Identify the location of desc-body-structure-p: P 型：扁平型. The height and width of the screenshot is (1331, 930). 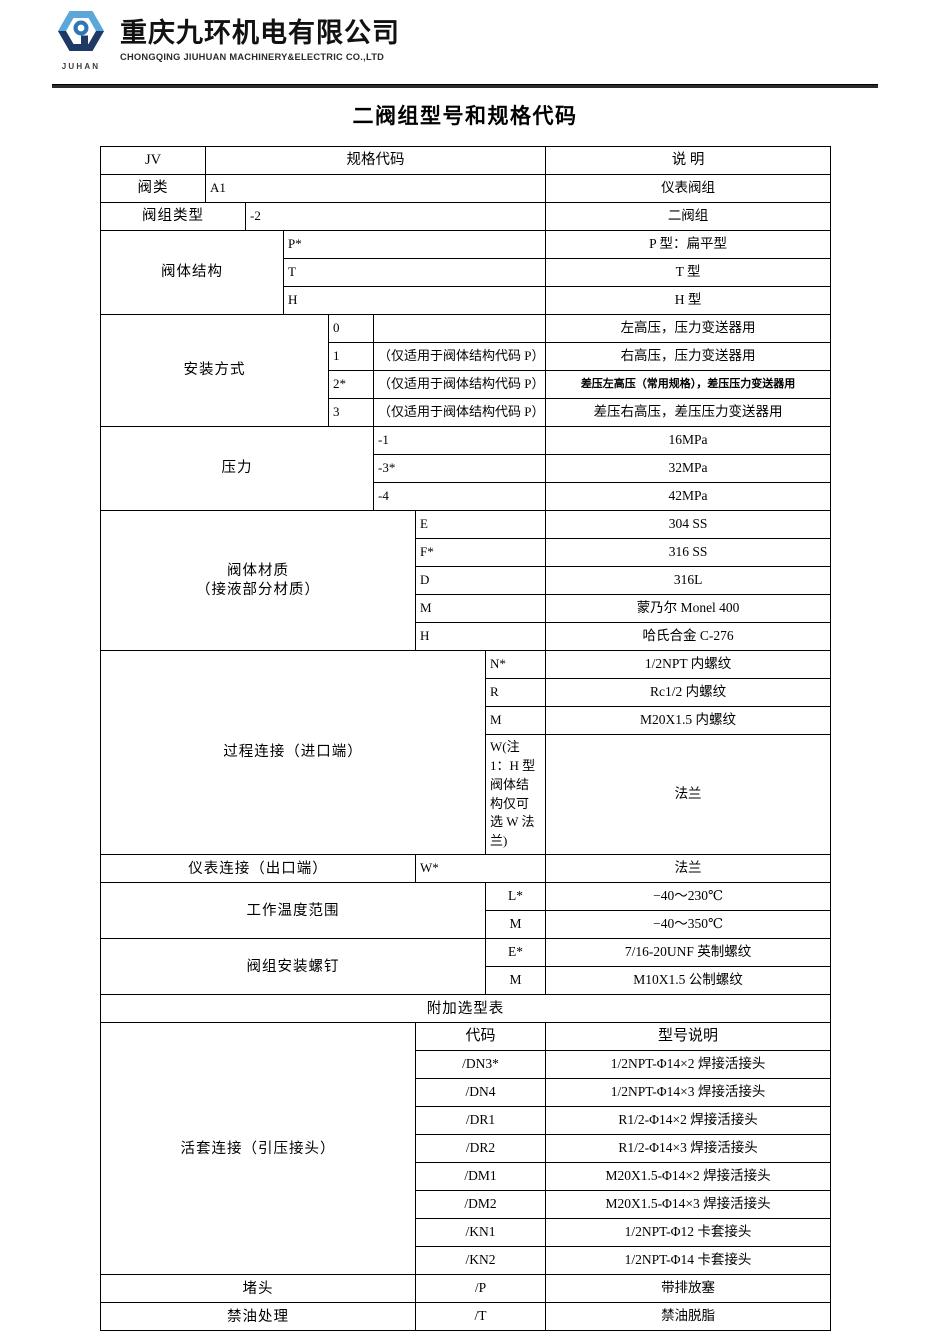
(688, 244).